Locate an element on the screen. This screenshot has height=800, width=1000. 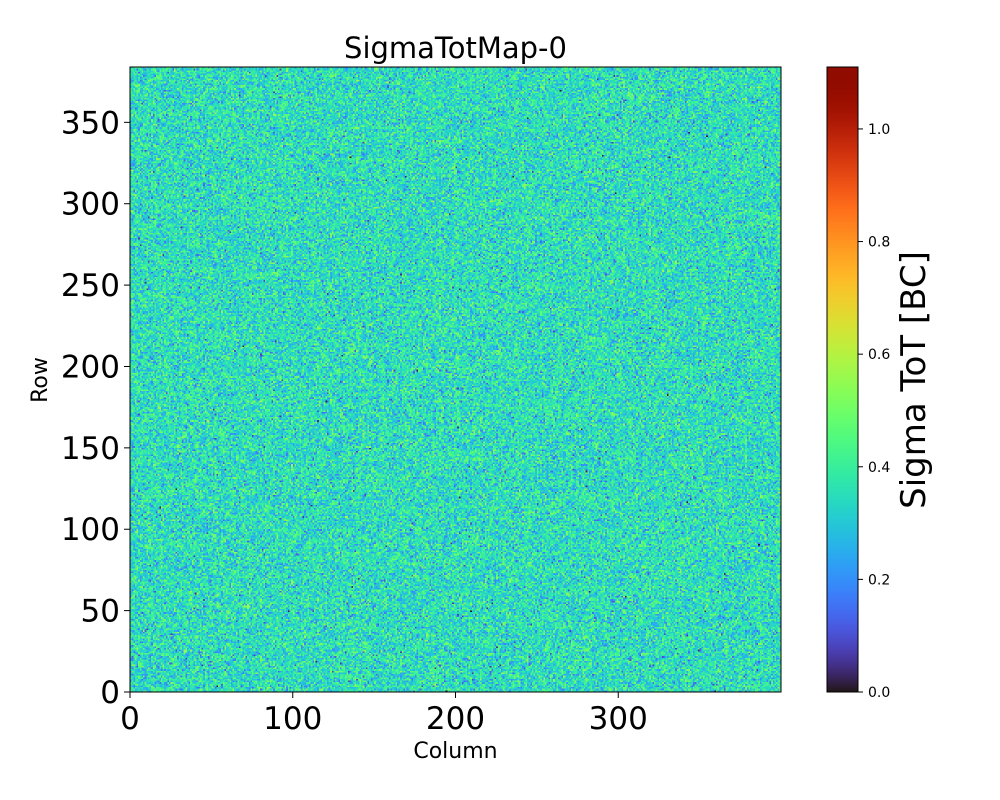
y-tick-label: 300 is located at coordinates (90, 205).